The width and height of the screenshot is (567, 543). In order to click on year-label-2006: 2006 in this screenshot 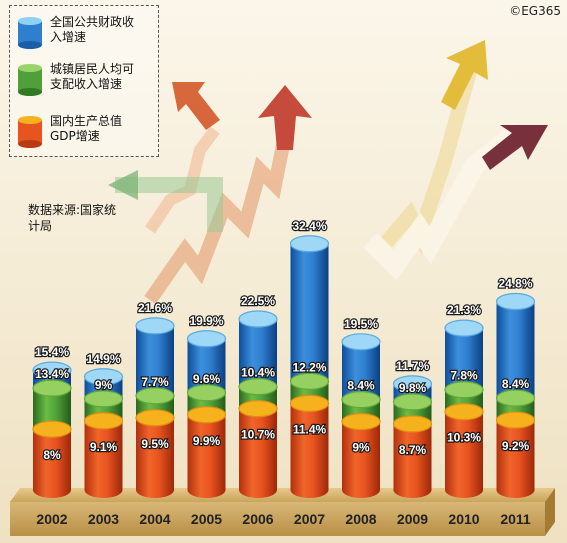, I will do `click(257, 519)`.